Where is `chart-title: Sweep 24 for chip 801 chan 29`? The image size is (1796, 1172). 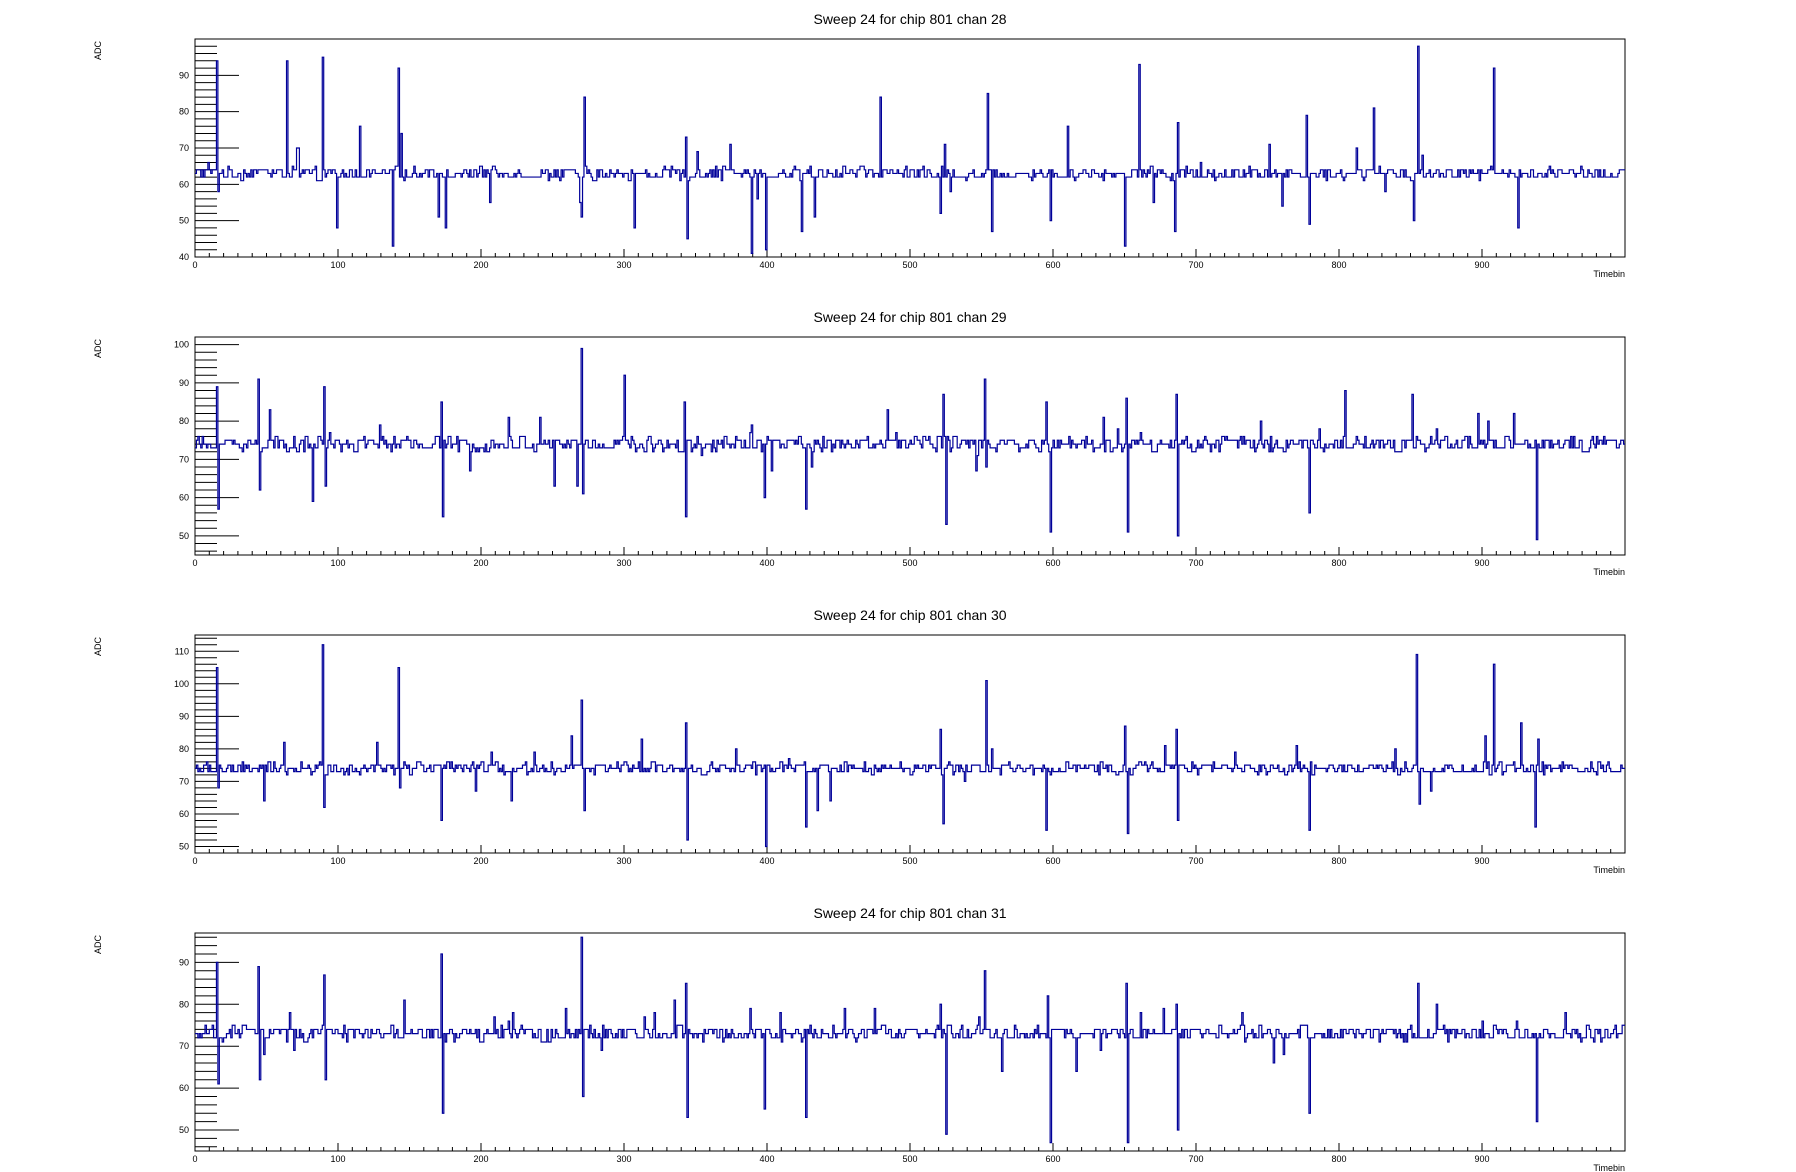 chart-title: Sweep 24 for chip 801 chan 29 is located at coordinates (909, 317).